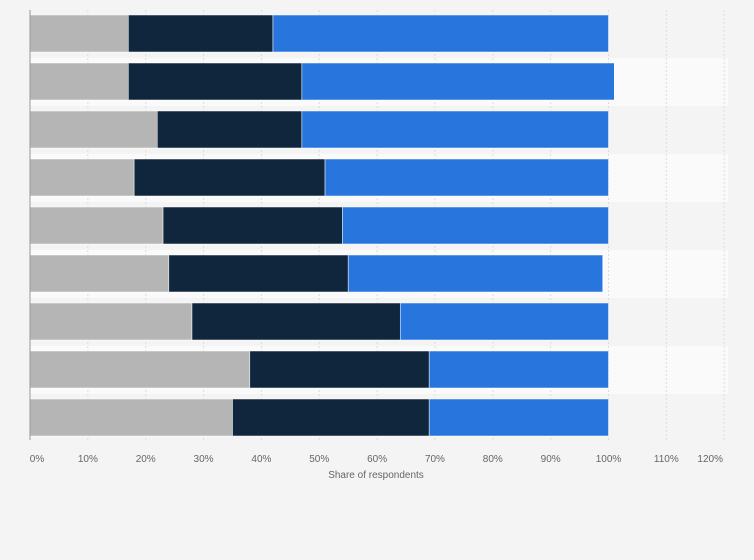  What do you see at coordinates (666, 459) in the screenshot?
I see `x-tick-label: 110%` at bounding box center [666, 459].